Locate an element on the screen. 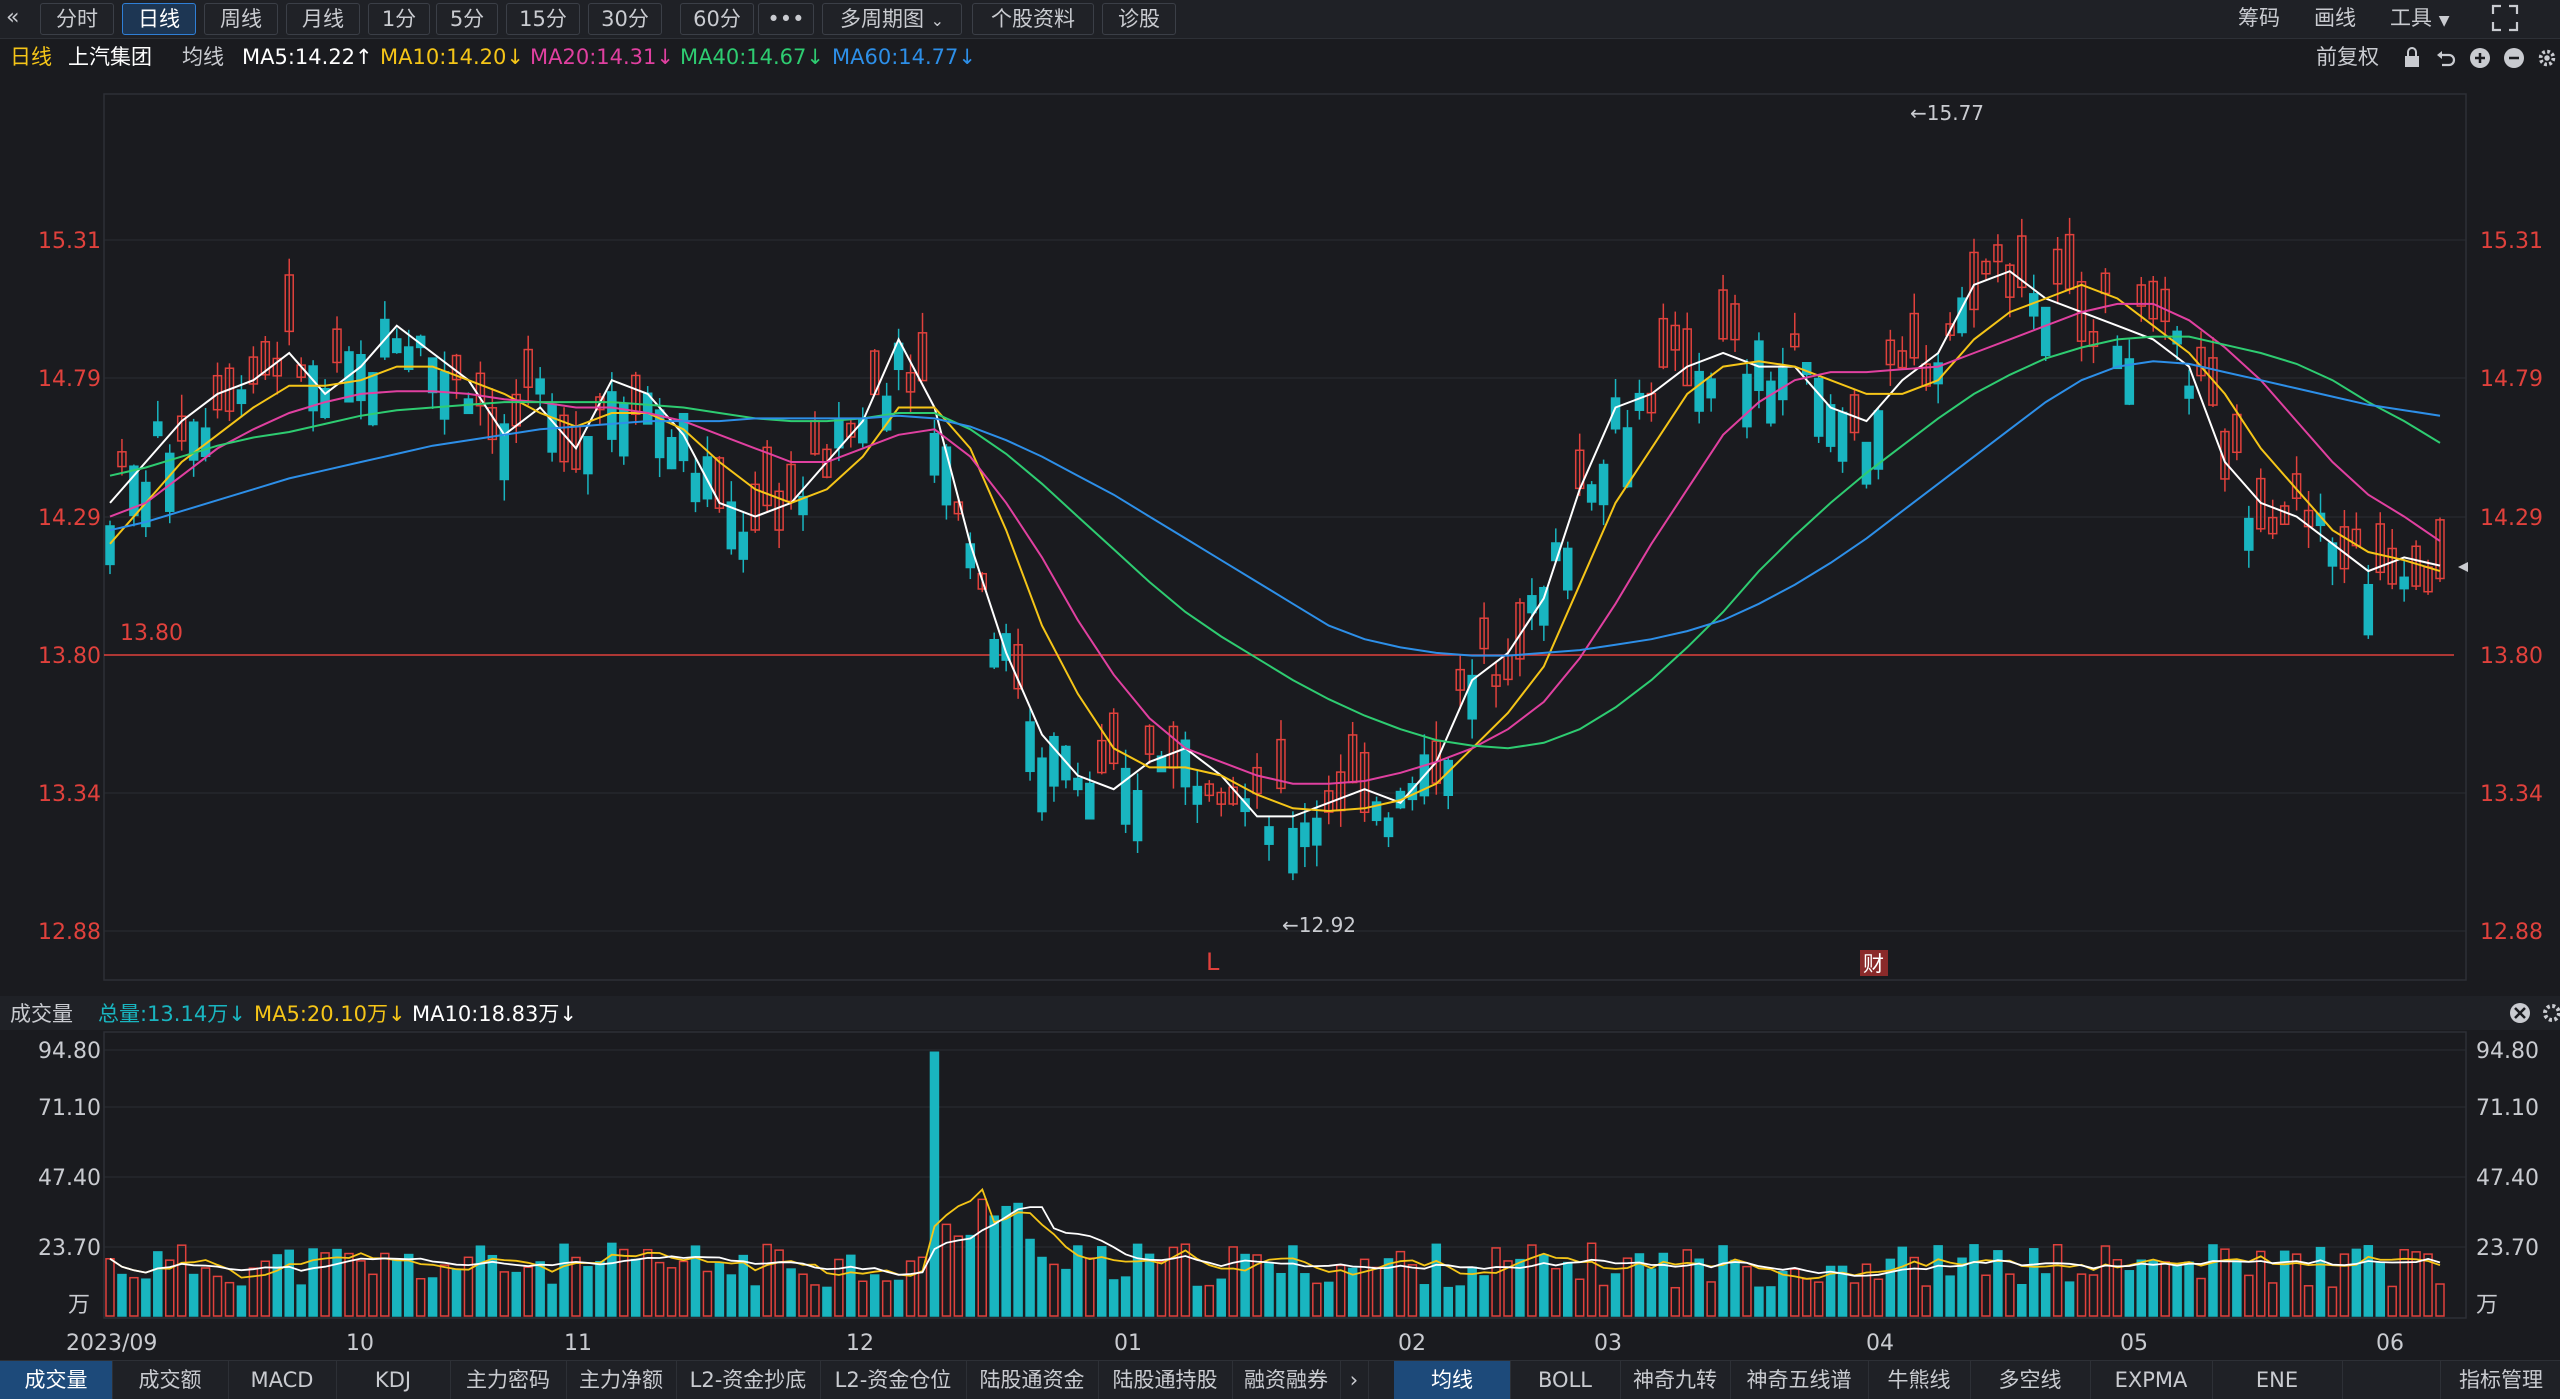  tab-bull-bear: 牛熊线 is located at coordinates (1919, 1380).